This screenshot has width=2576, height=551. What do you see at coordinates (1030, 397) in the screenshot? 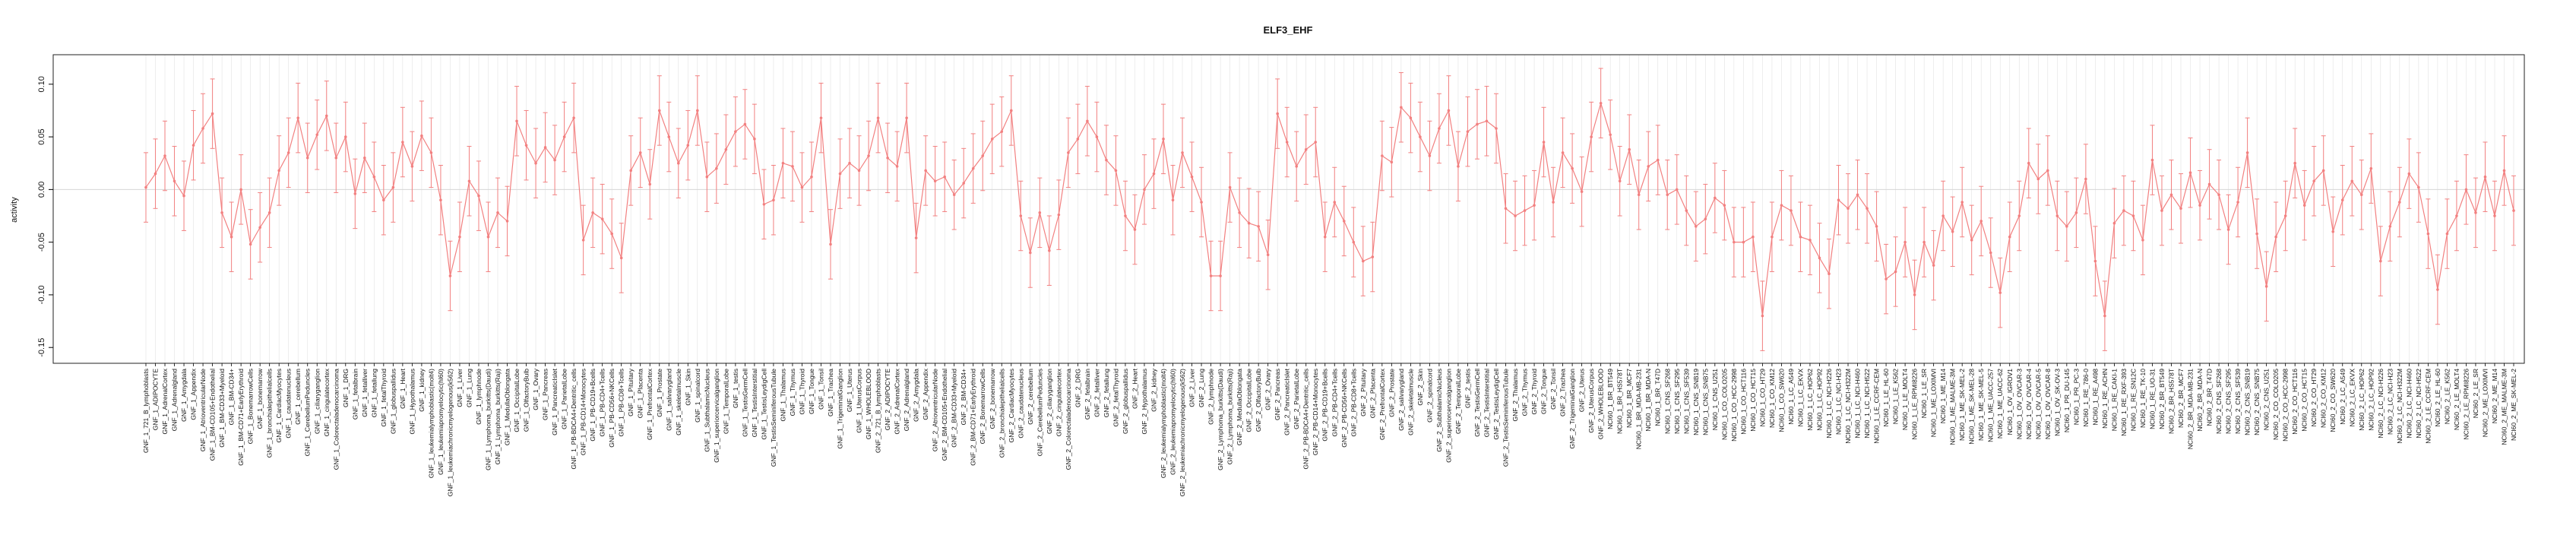
I see `x-tick-label: GNF_2_cerebellum` at bounding box center [1030, 397].